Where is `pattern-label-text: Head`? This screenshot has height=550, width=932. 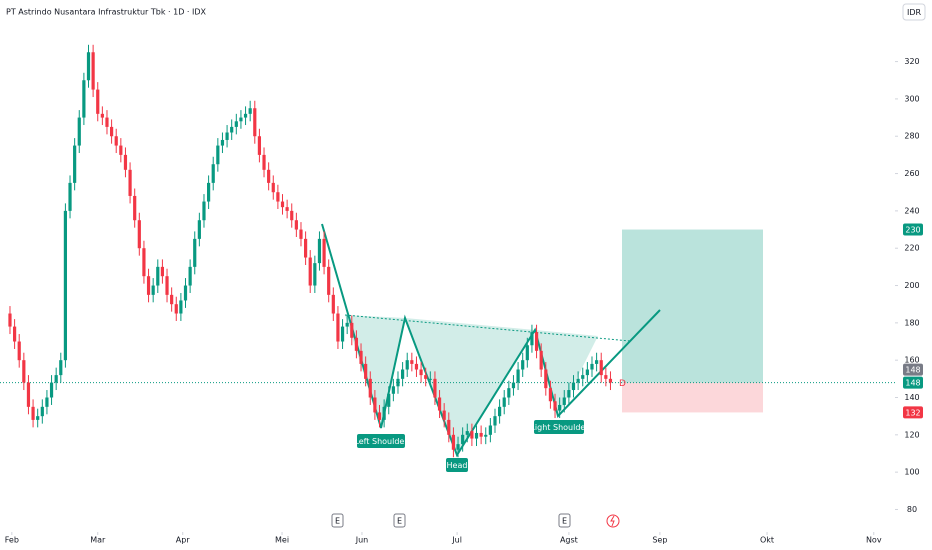 pattern-label-text: Head is located at coordinates (457, 465).